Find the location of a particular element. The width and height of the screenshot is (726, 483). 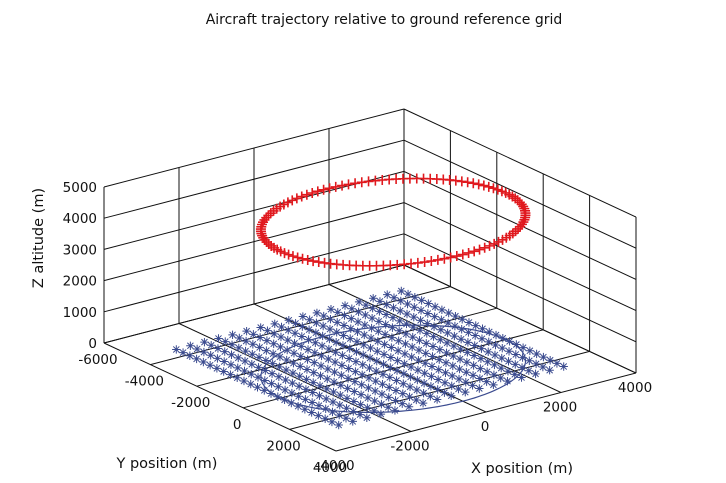

grid-line-z-left is located at coordinates (254, 148).